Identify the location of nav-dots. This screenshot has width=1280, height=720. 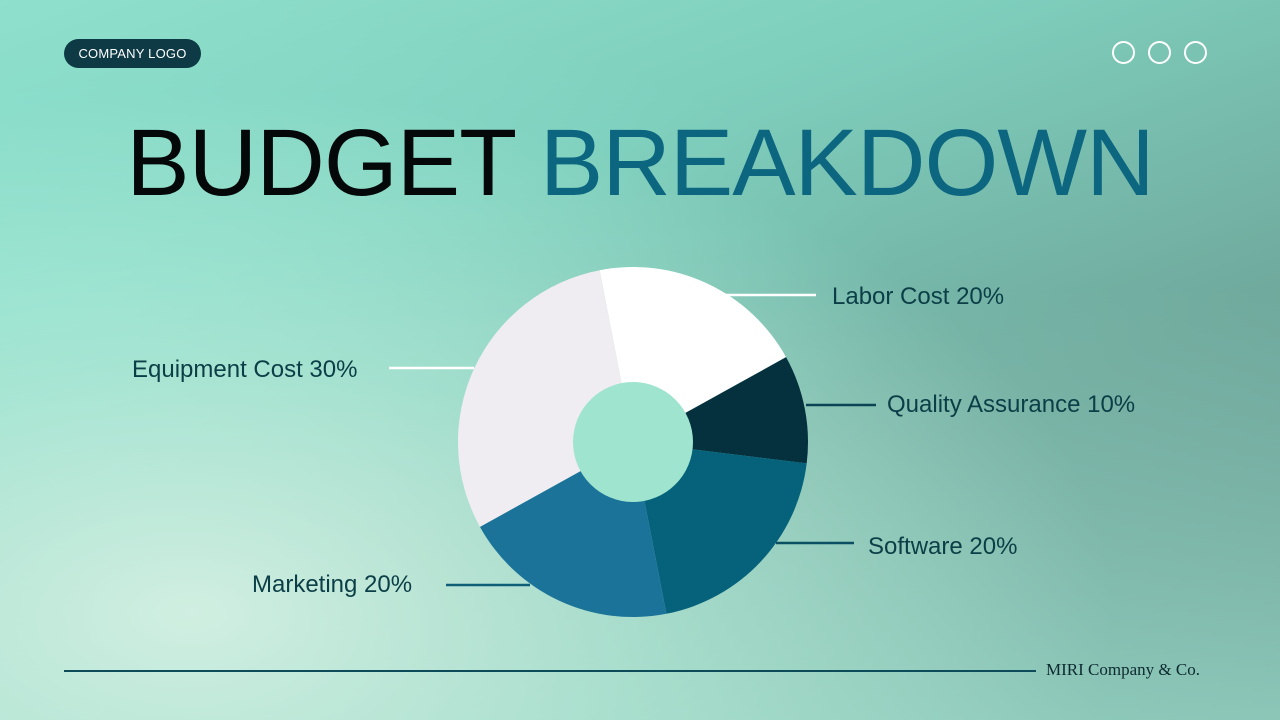
(1159, 52).